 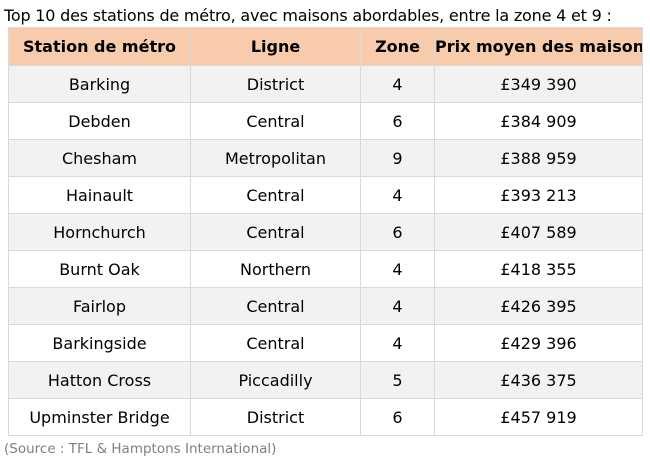 I want to click on station-cell: Hornchurch, so click(x=99, y=232).